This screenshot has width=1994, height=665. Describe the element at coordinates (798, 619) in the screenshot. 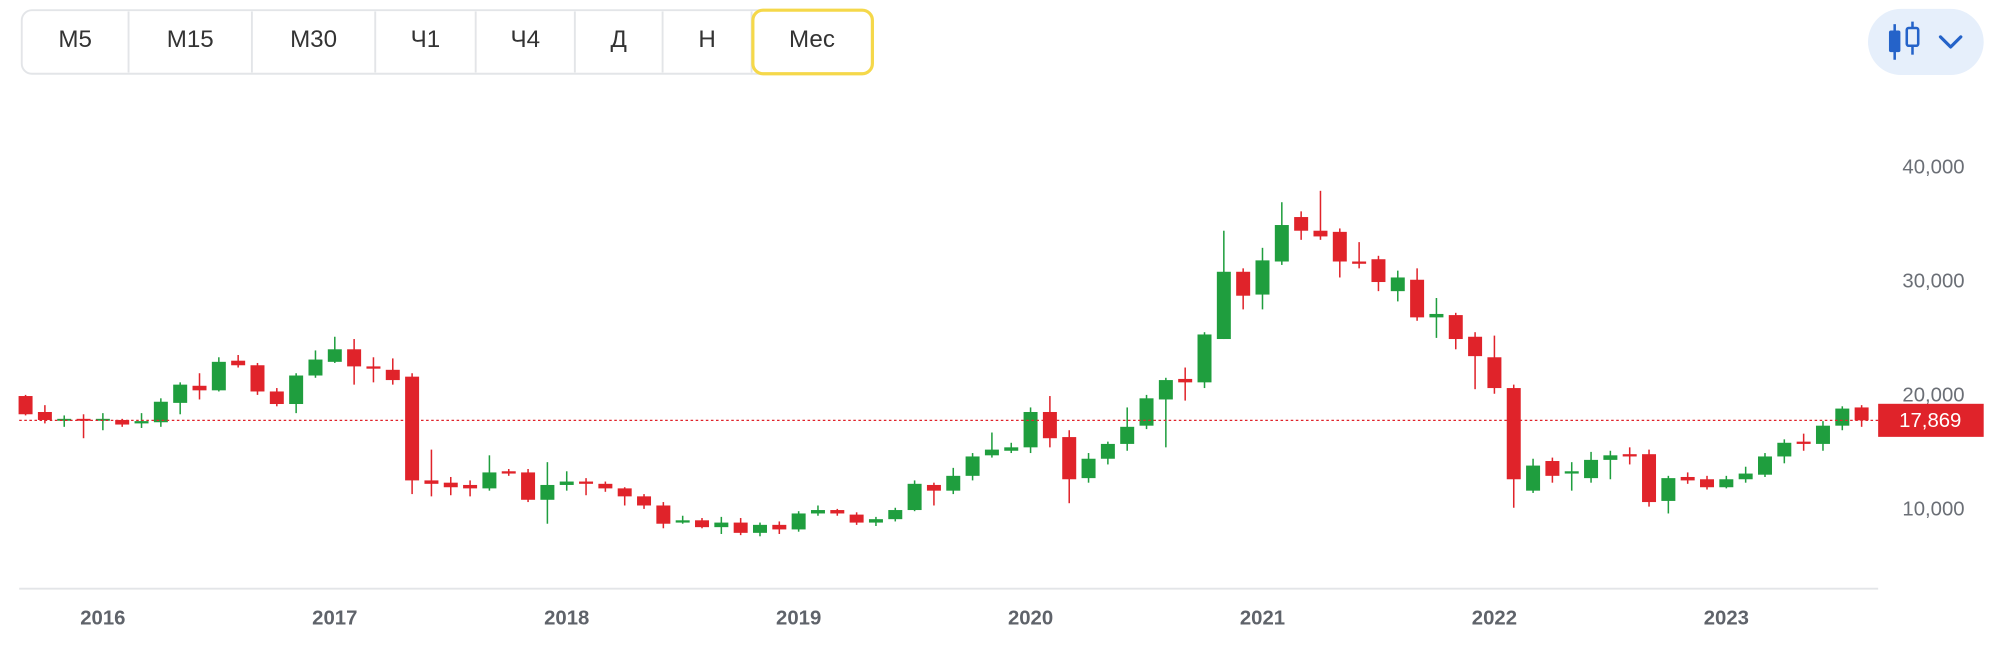

I see `x-tick-label: 2019` at that location.